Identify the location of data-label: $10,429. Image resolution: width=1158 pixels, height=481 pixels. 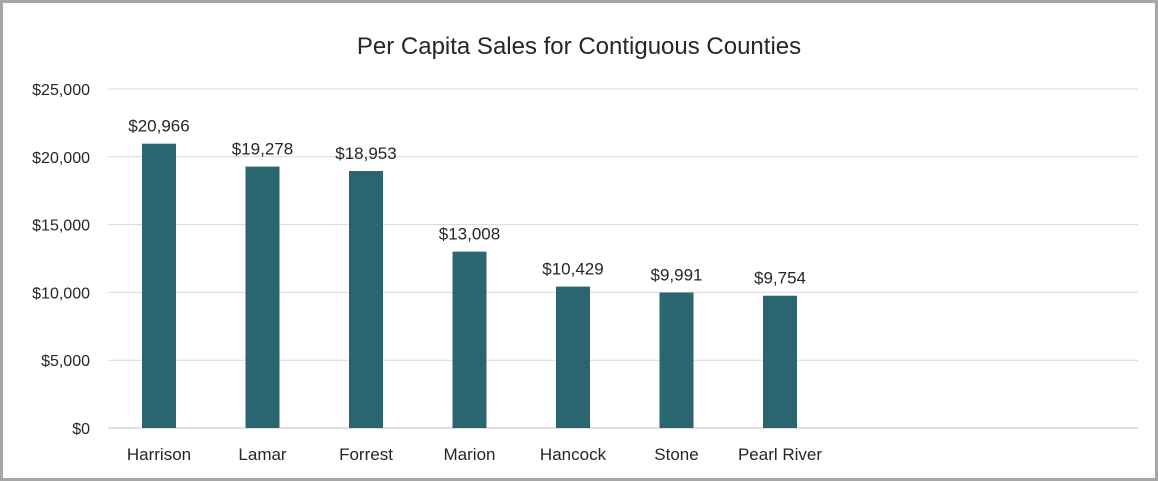
(572, 269).